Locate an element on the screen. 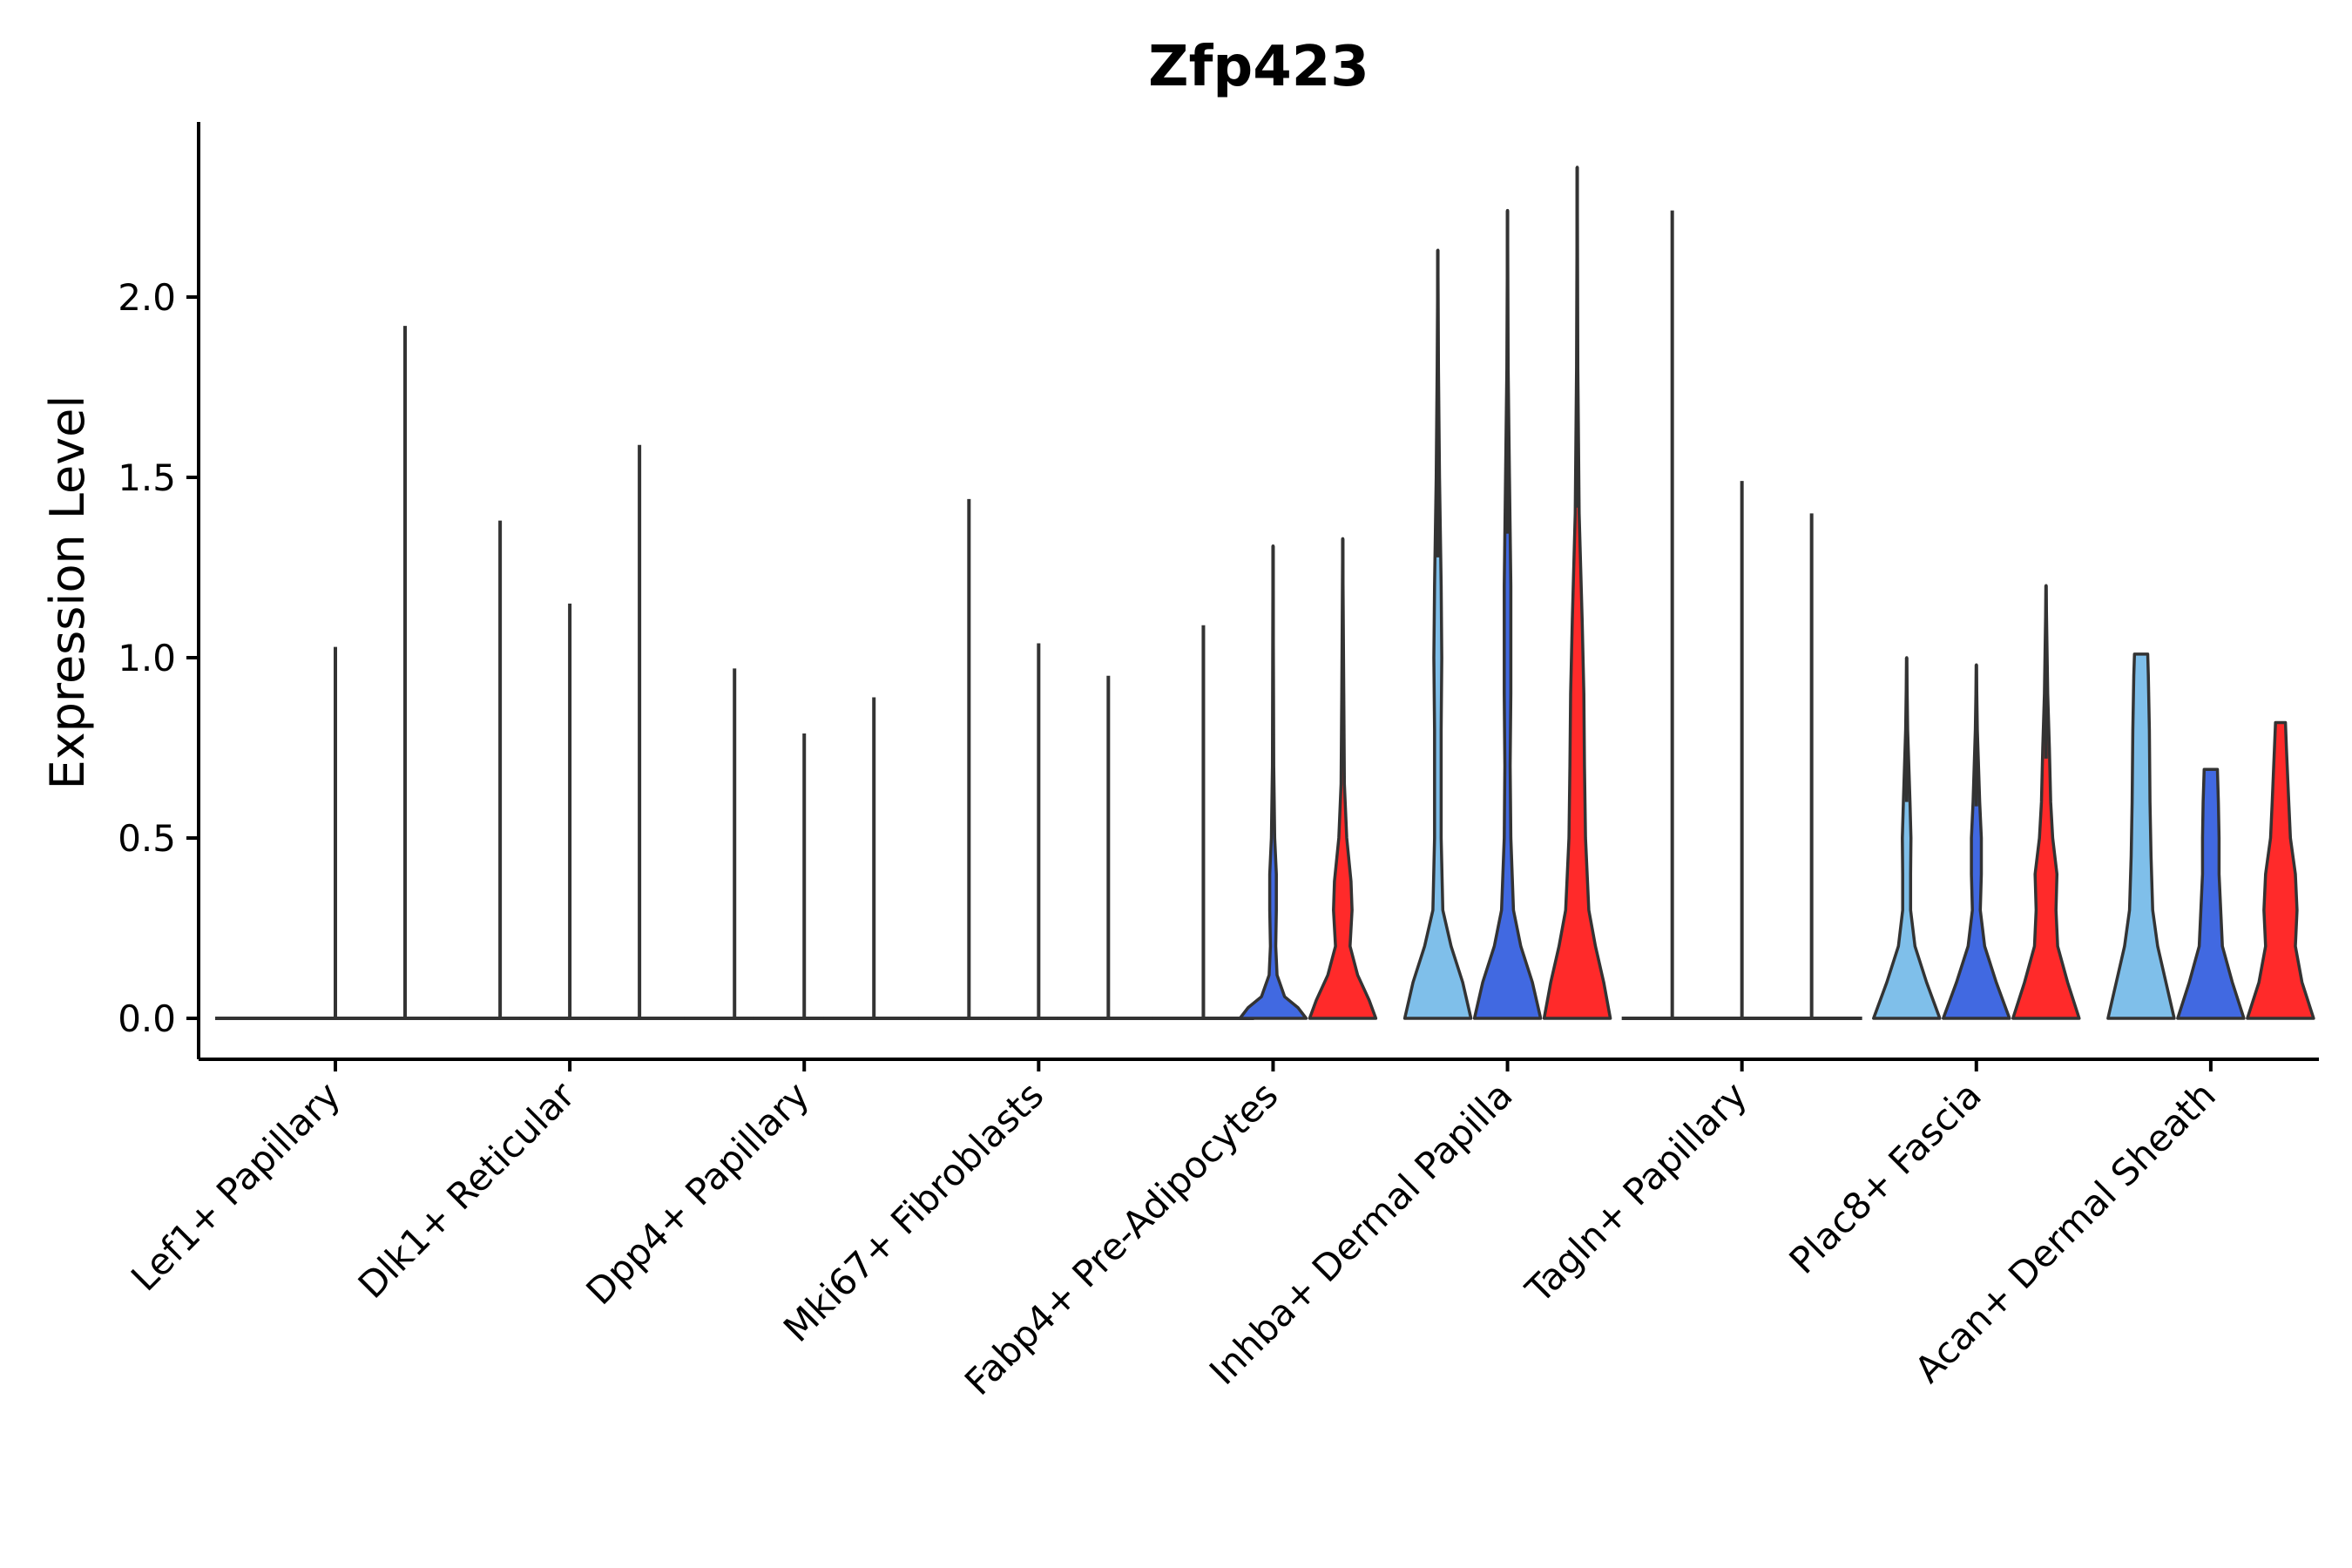 This screenshot has width=2352, height=1568. y-axis-label: Expression Level is located at coordinates (67, 592).